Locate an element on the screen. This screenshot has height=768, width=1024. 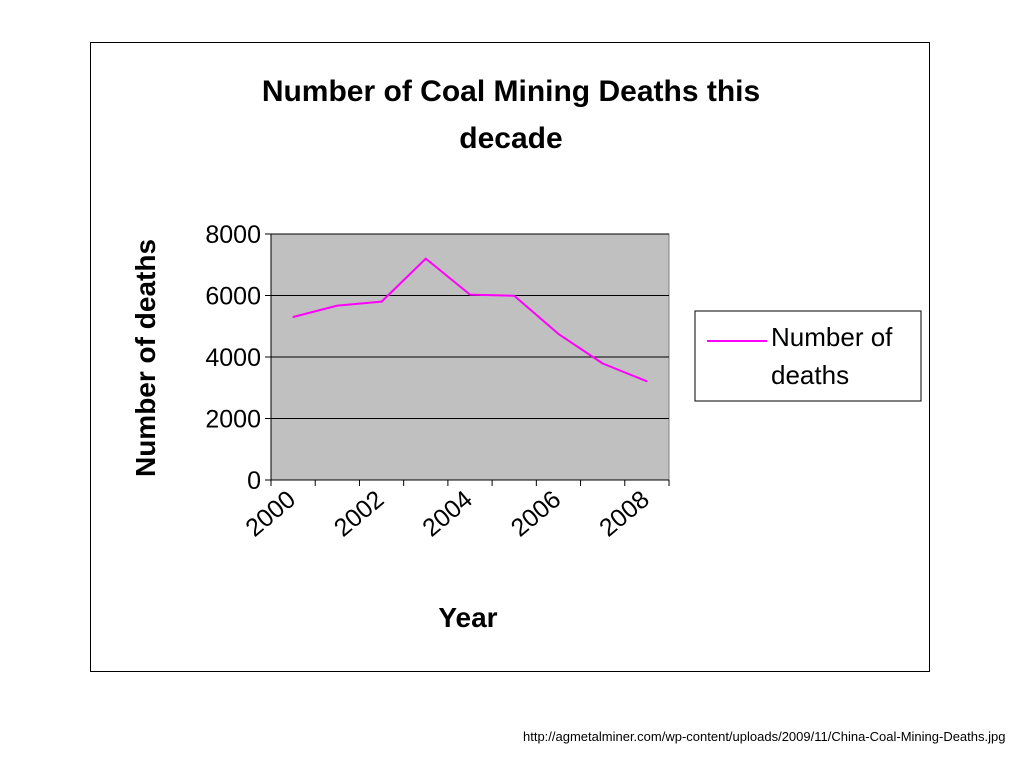
series-lines is located at coordinates (470, 320).